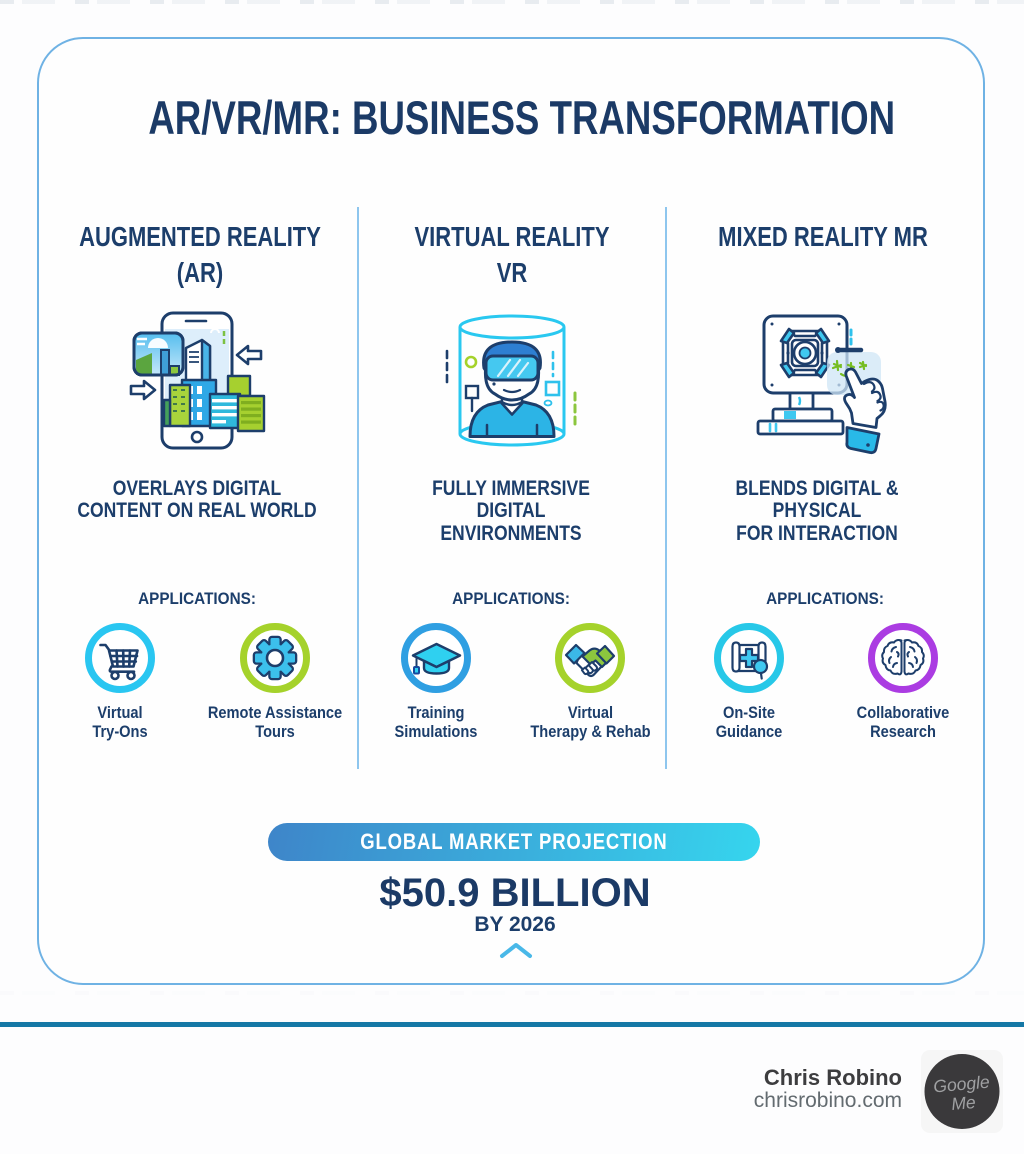 This screenshot has width=1024, height=1154. I want to click on svg-text: Me, so click(963, 1103).